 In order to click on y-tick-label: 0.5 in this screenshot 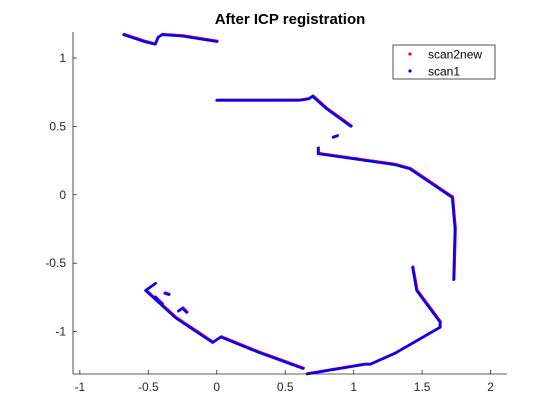, I will do `click(57, 126)`.